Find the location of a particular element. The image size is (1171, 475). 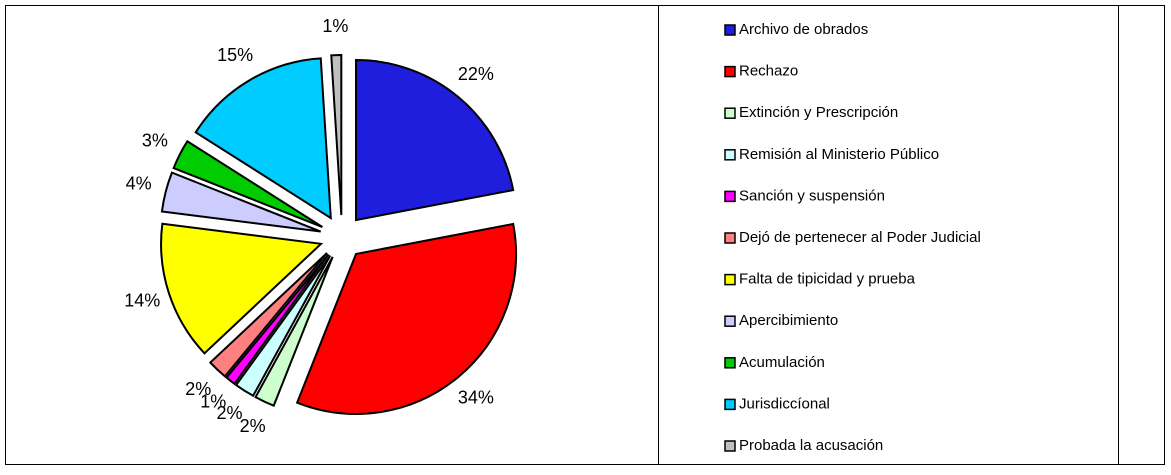

data-label: 3% is located at coordinates (155, 140).